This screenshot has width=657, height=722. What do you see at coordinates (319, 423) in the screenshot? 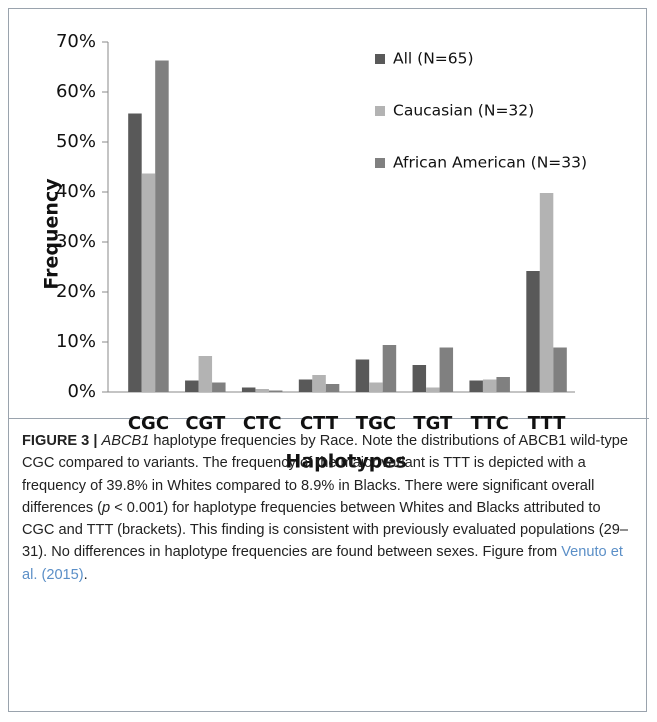
I see `x-tick-label: CTT` at bounding box center [319, 423].